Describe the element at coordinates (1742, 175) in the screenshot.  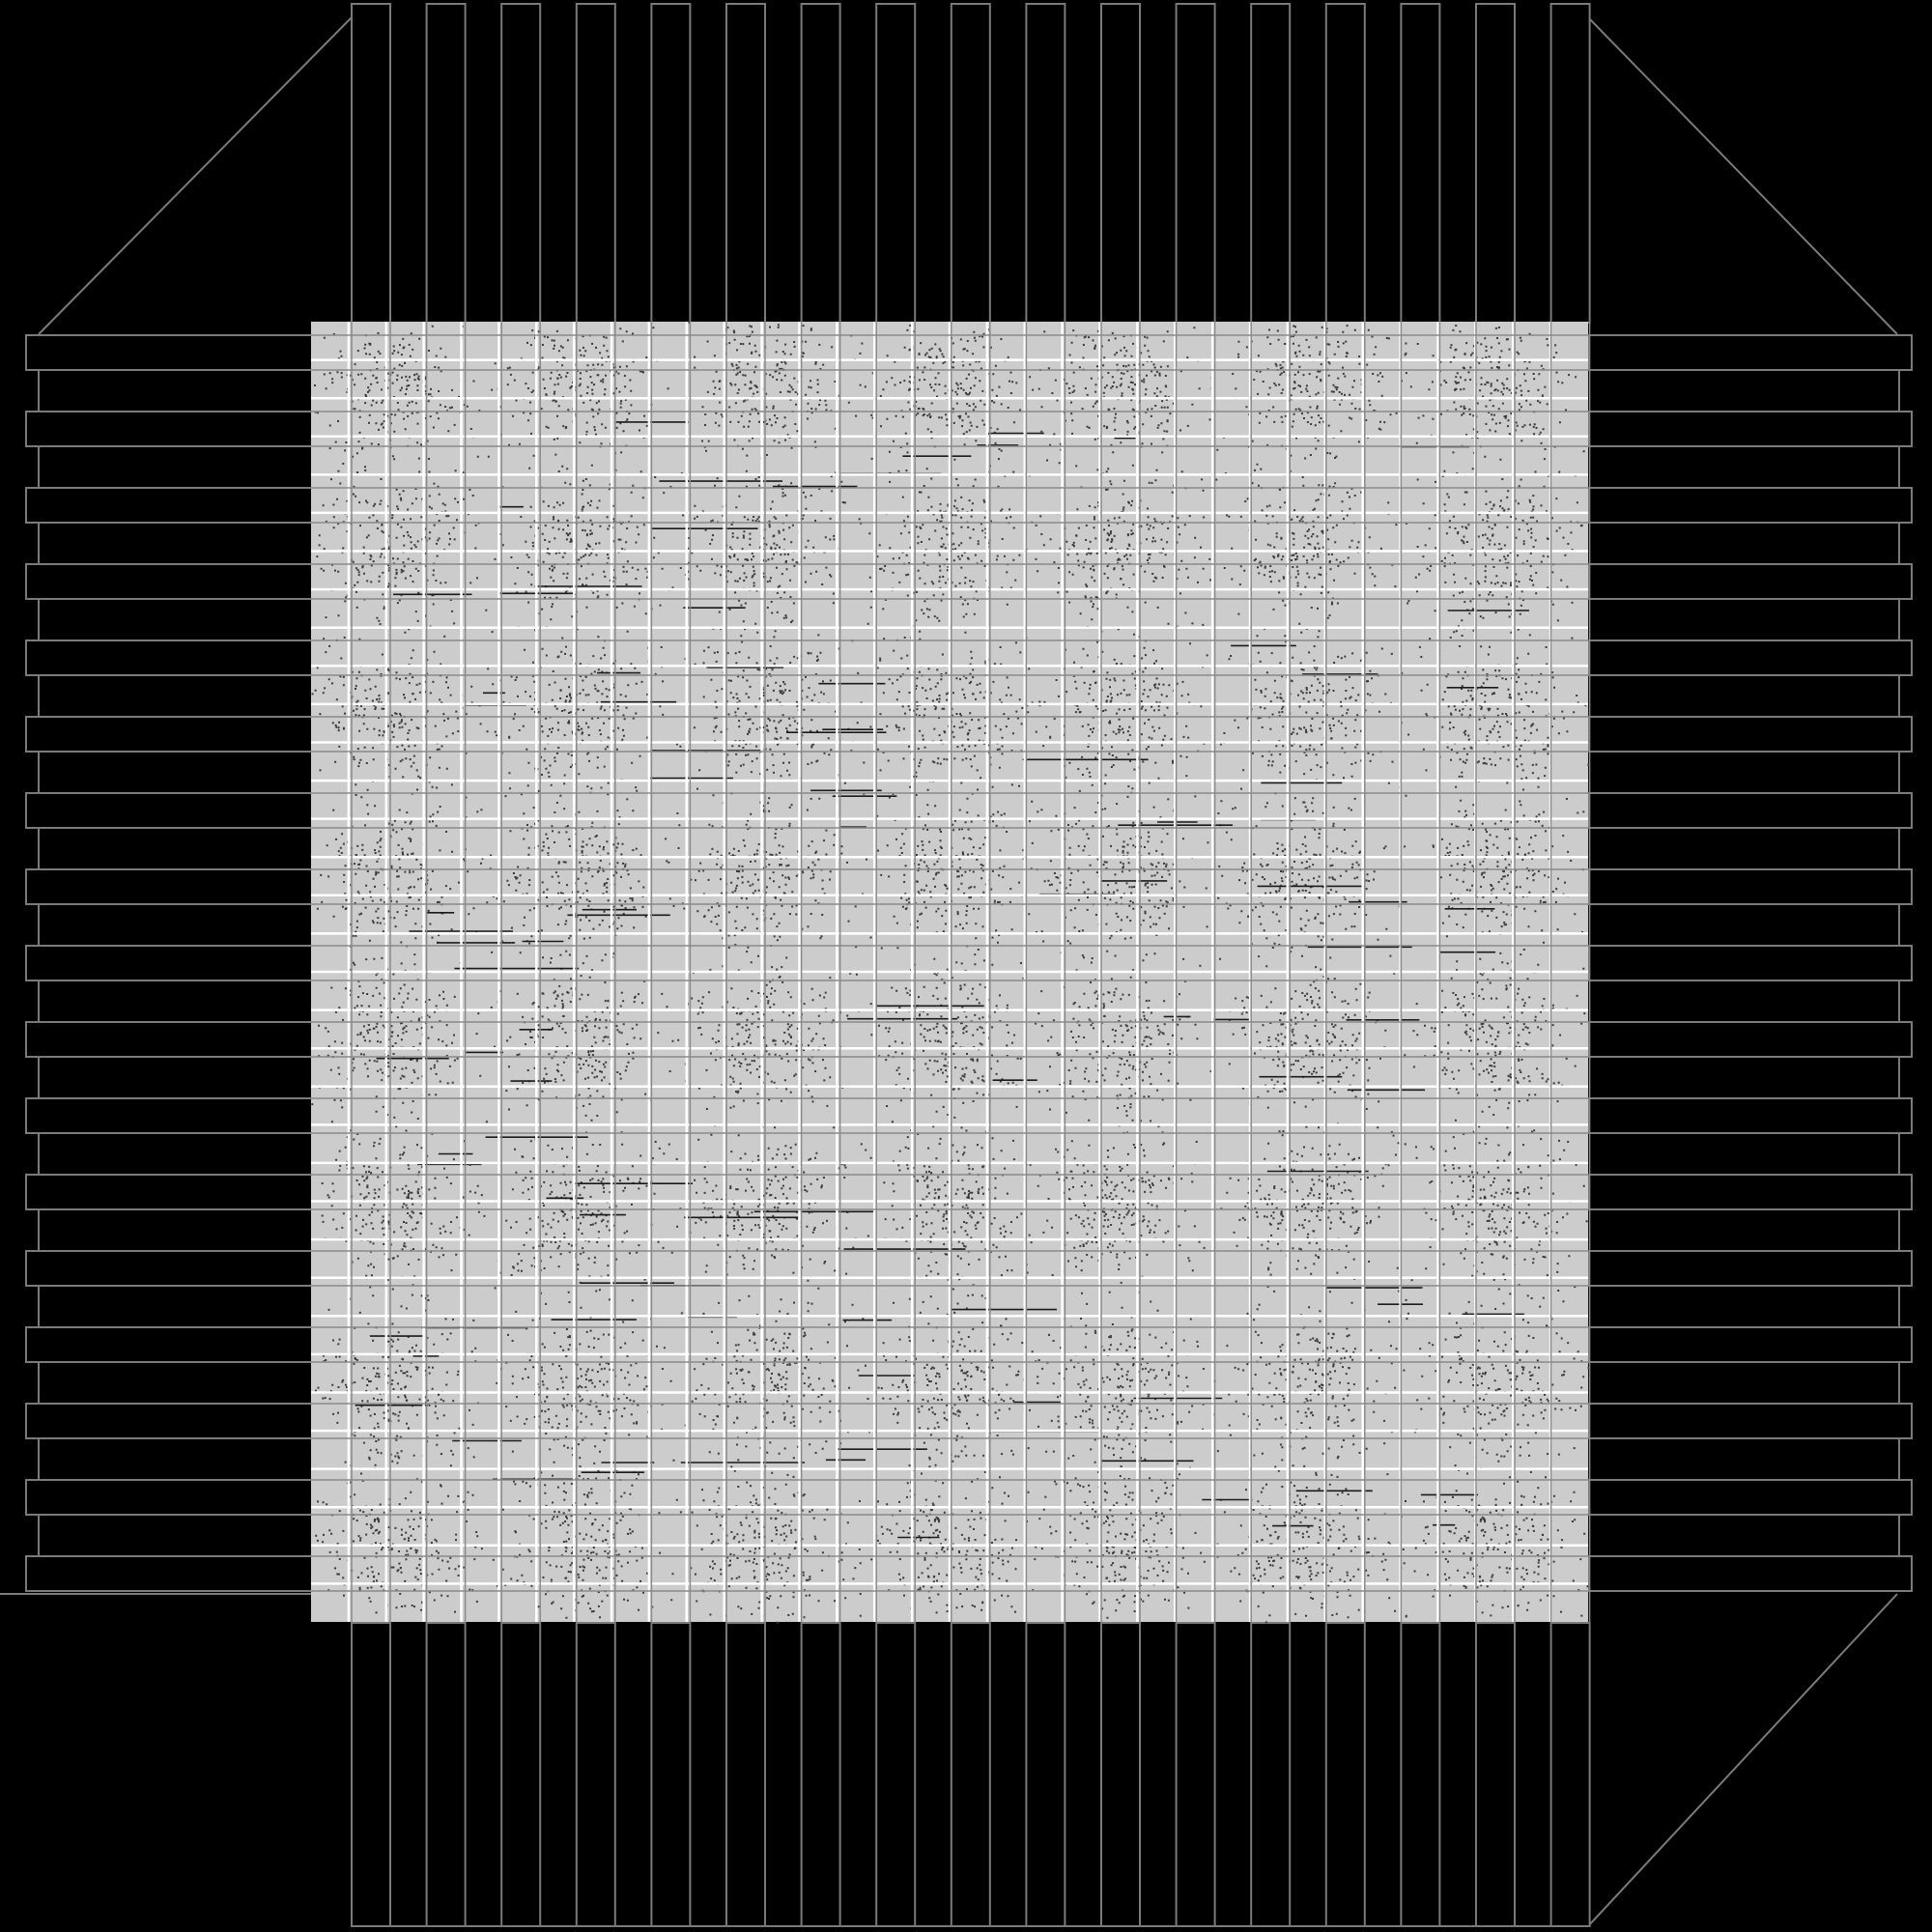
I see `outline-edge-top-right` at that location.